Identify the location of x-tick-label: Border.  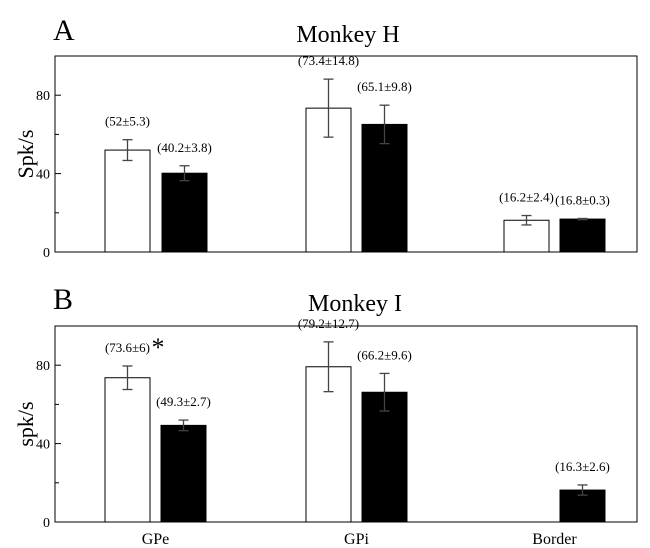
(554, 539).